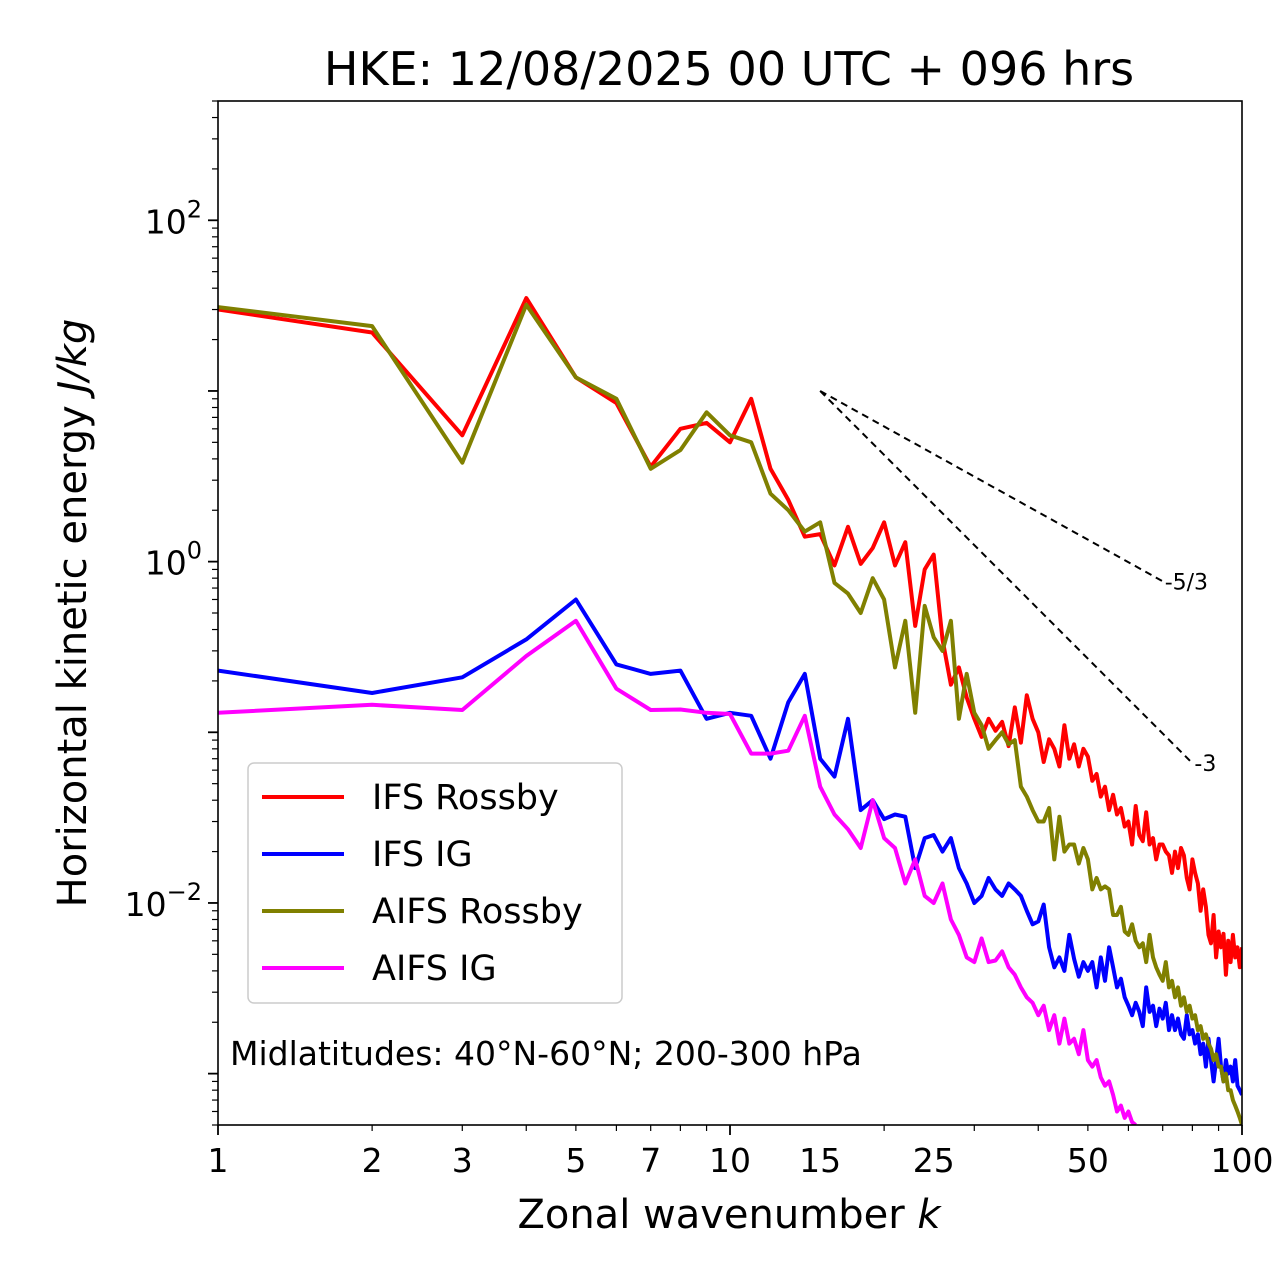  I want to click on legend-label-ifs-rossby: IFS Rossby, so click(465, 798).